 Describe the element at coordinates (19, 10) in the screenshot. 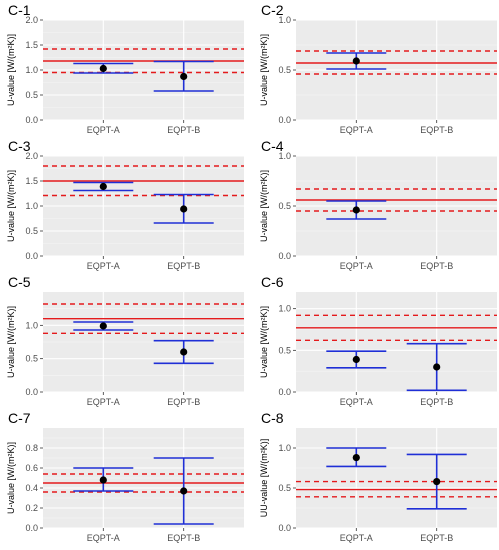

I see `panel-title: C-1` at that location.